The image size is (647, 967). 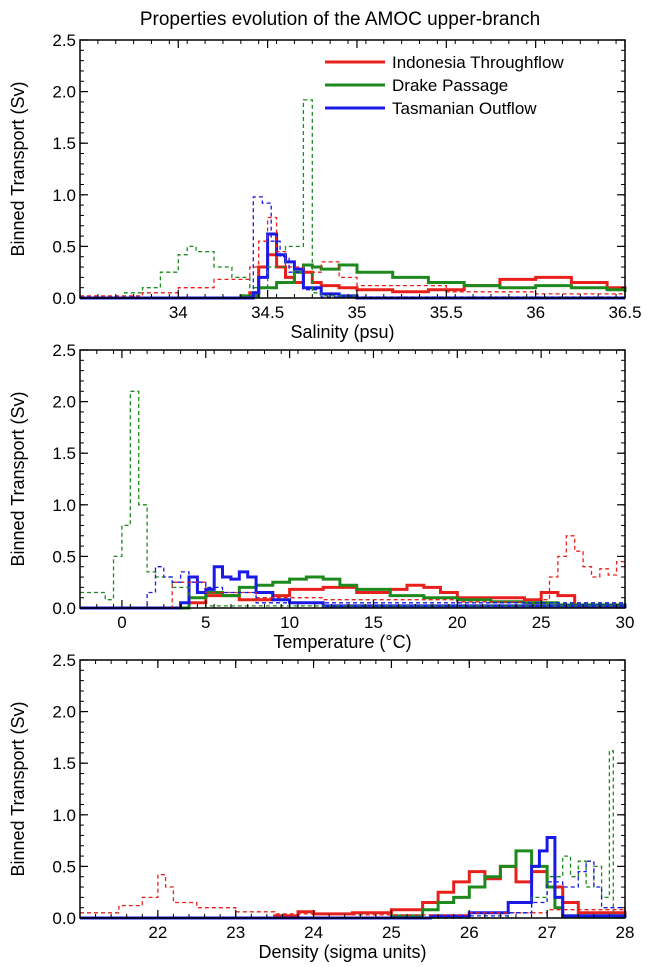 What do you see at coordinates (64, 918) in the screenshot?
I see `density-ytick-label: 0.0` at bounding box center [64, 918].